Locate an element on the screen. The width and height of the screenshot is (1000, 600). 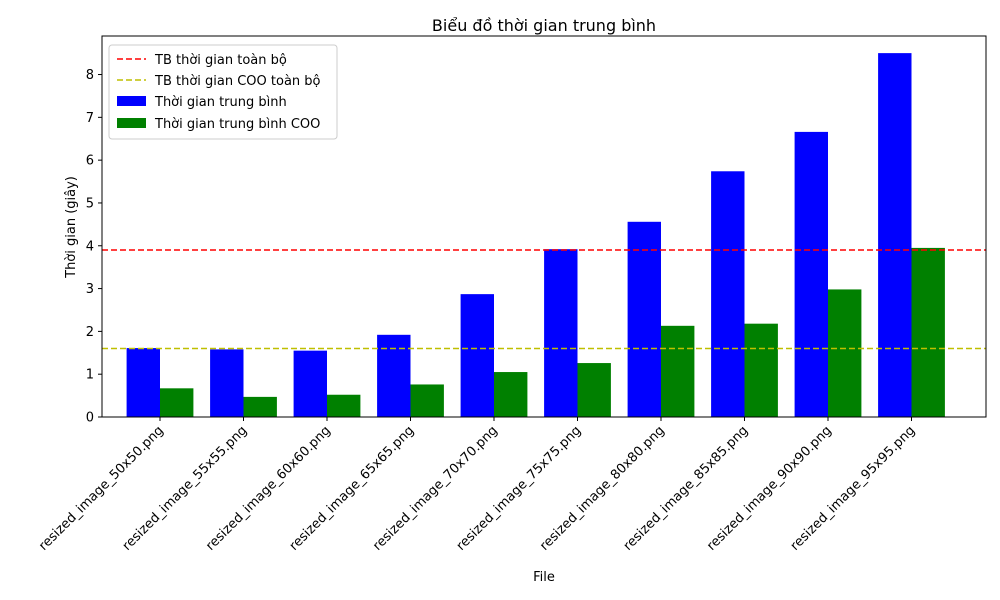
y-tick-label: 1 is located at coordinates (90, 375).